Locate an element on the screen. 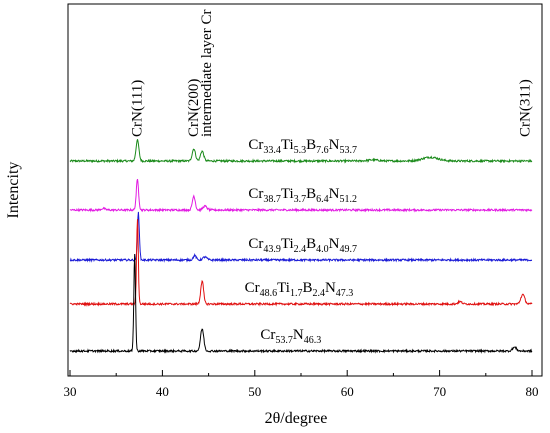 The image size is (550, 433). peak-annotation: intermediate layer Cr is located at coordinates (207, 73).